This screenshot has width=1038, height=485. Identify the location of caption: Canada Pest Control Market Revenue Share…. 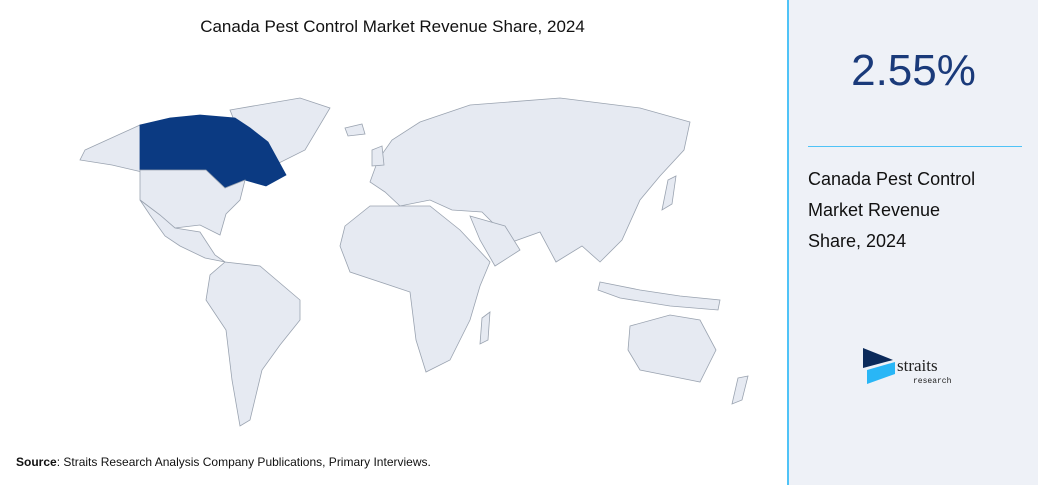
(891, 210).